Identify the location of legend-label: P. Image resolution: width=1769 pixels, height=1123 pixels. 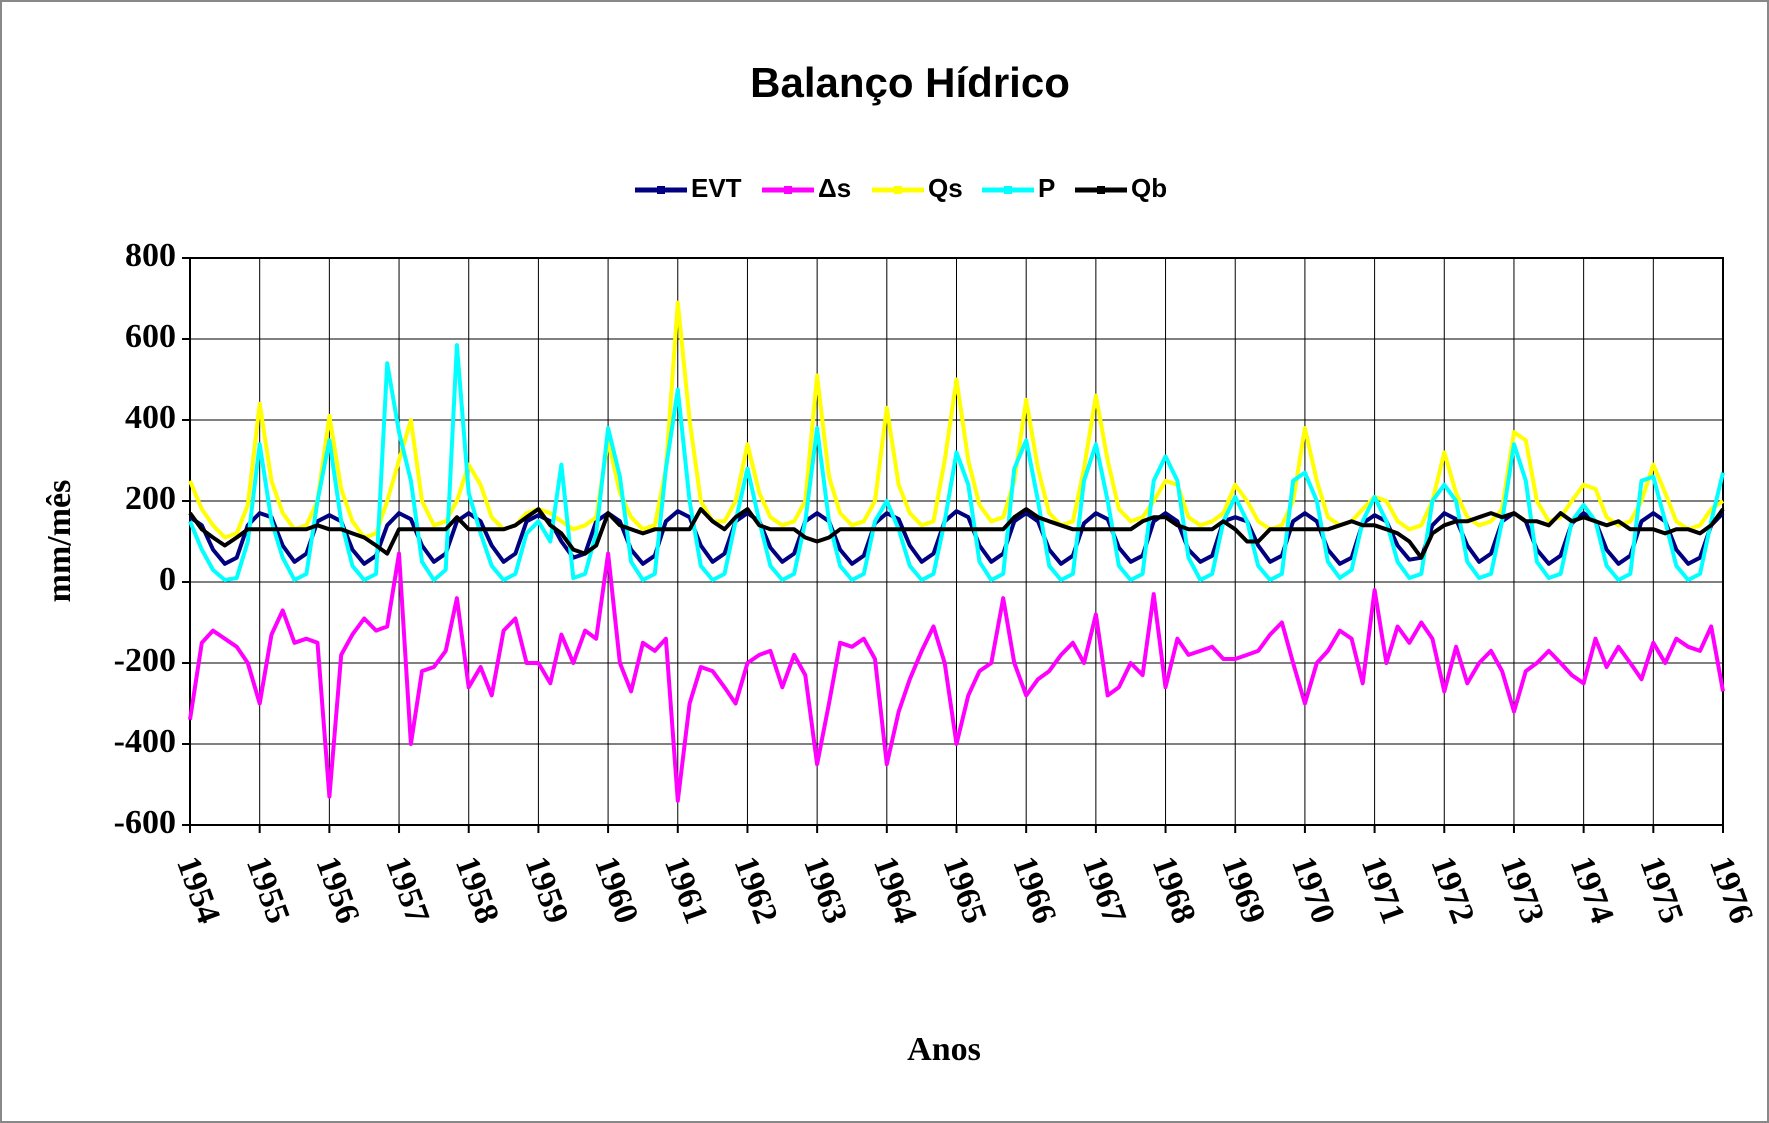
(1046, 188).